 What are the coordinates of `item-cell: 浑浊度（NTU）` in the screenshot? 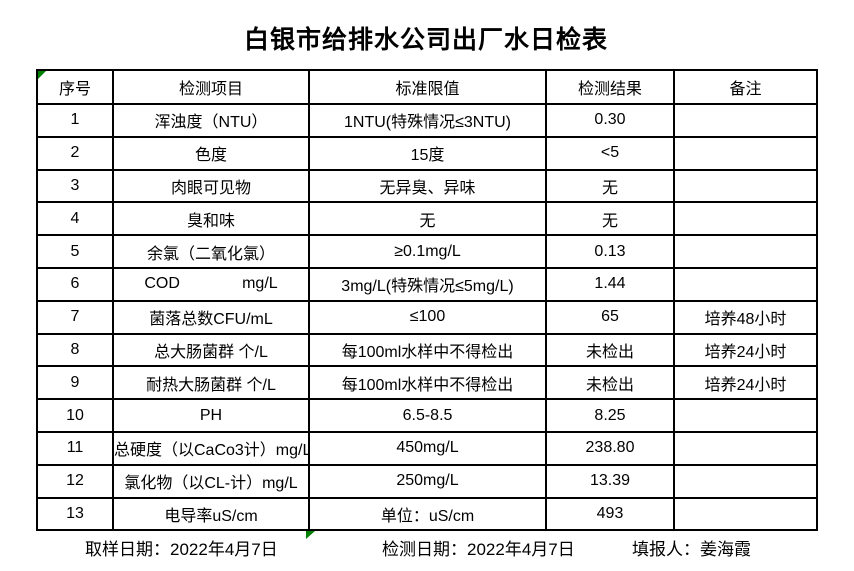 It's located at (211, 120).